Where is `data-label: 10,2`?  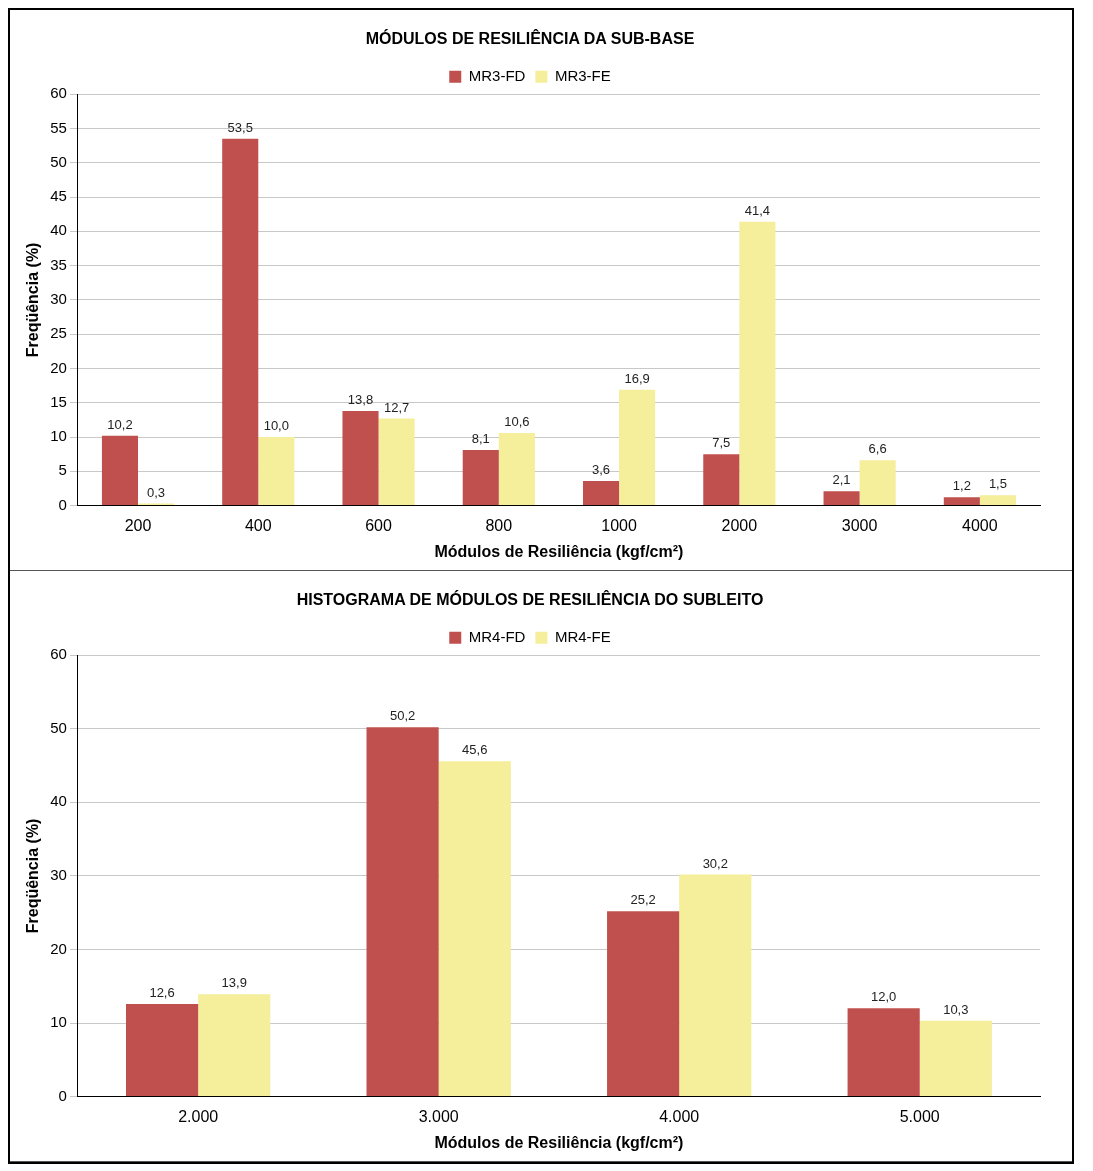
data-label: 10,2 is located at coordinates (120, 424).